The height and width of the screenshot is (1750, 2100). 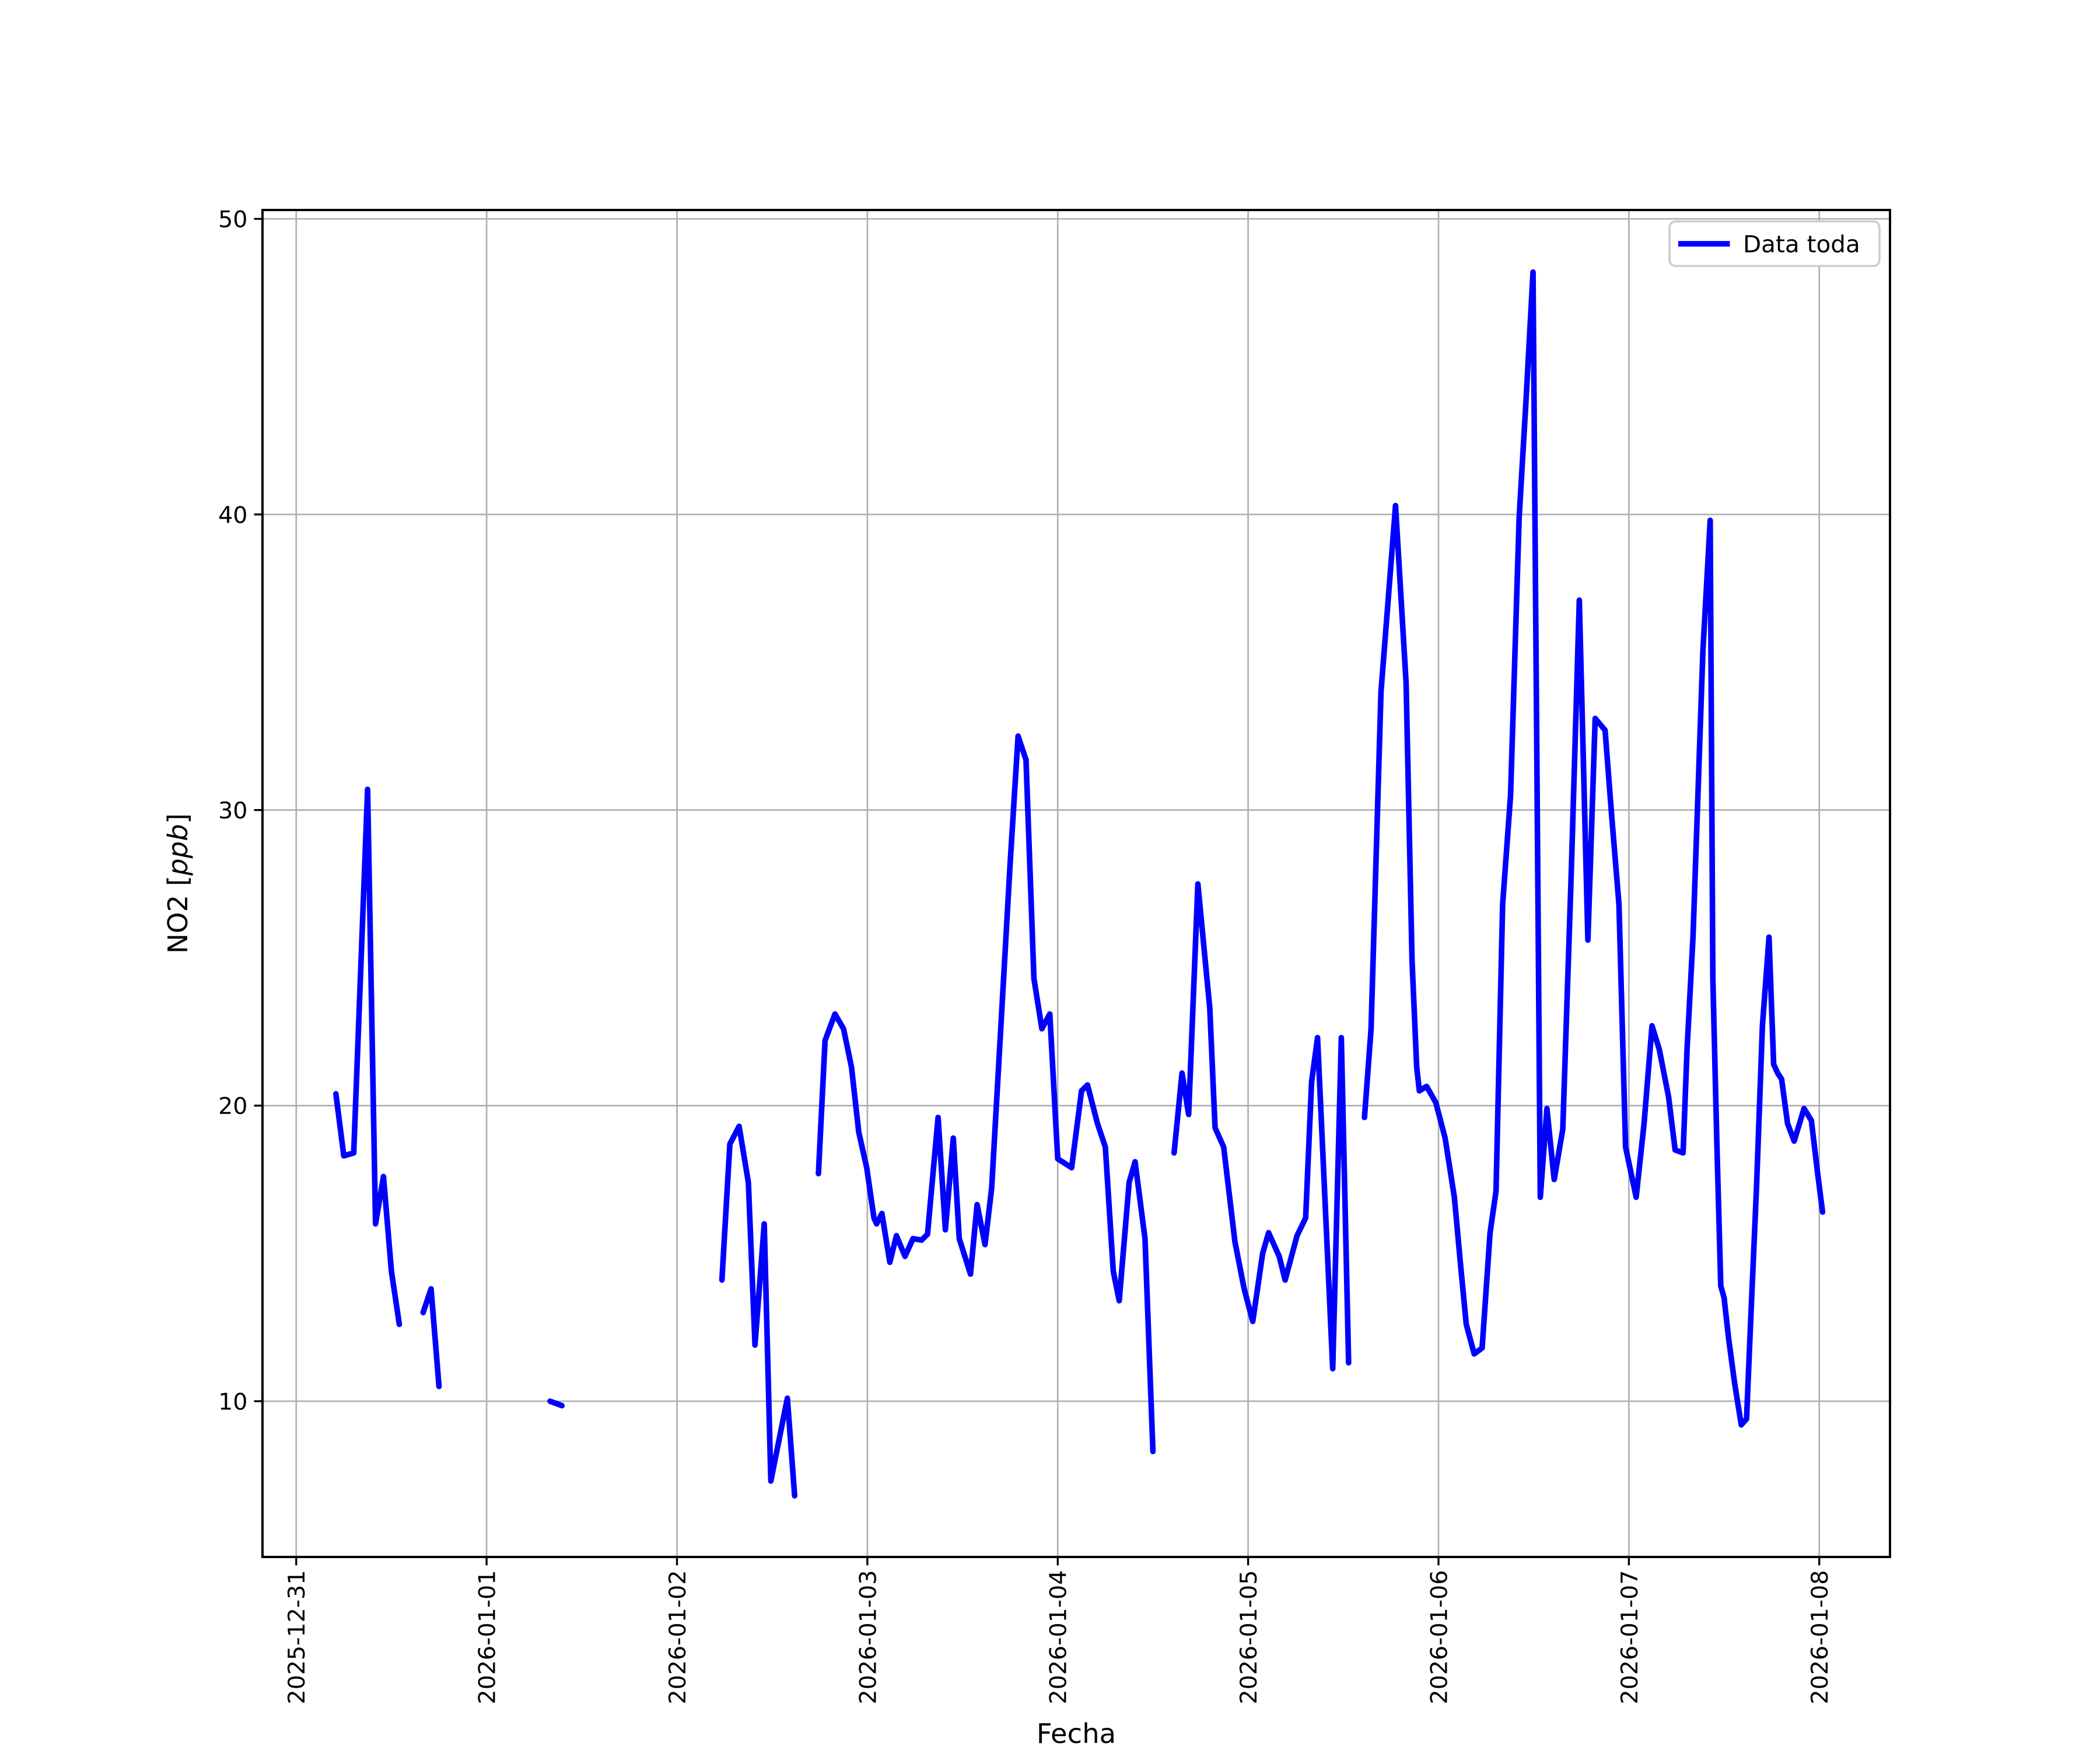 I want to click on y-tick-label: 30, so click(x=232, y=810).